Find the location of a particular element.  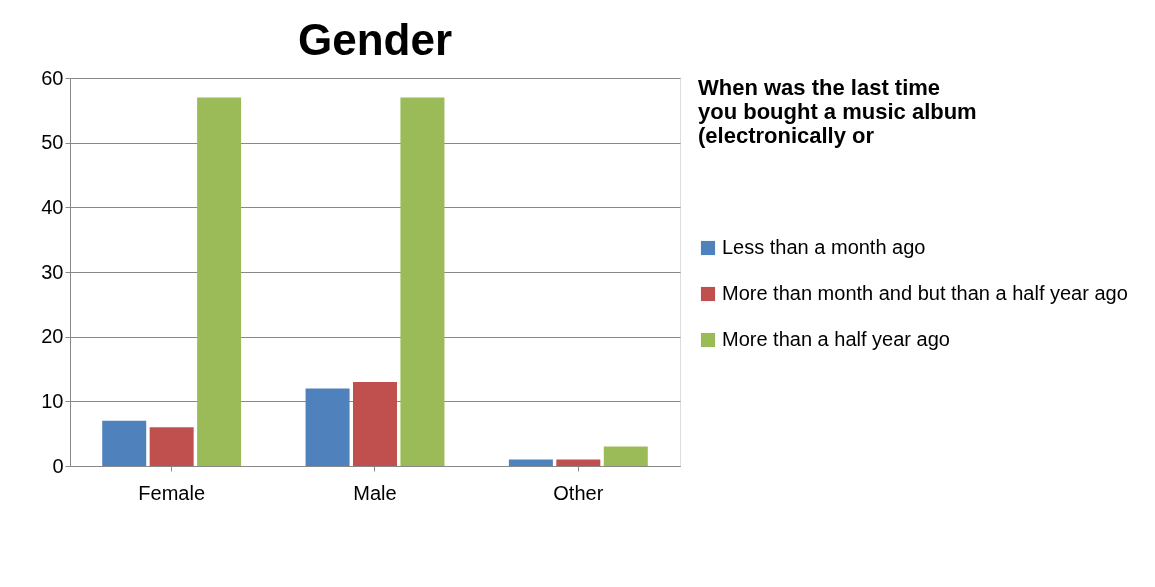

legend-label: More than a half year ago is located at coordinates (836, 339).